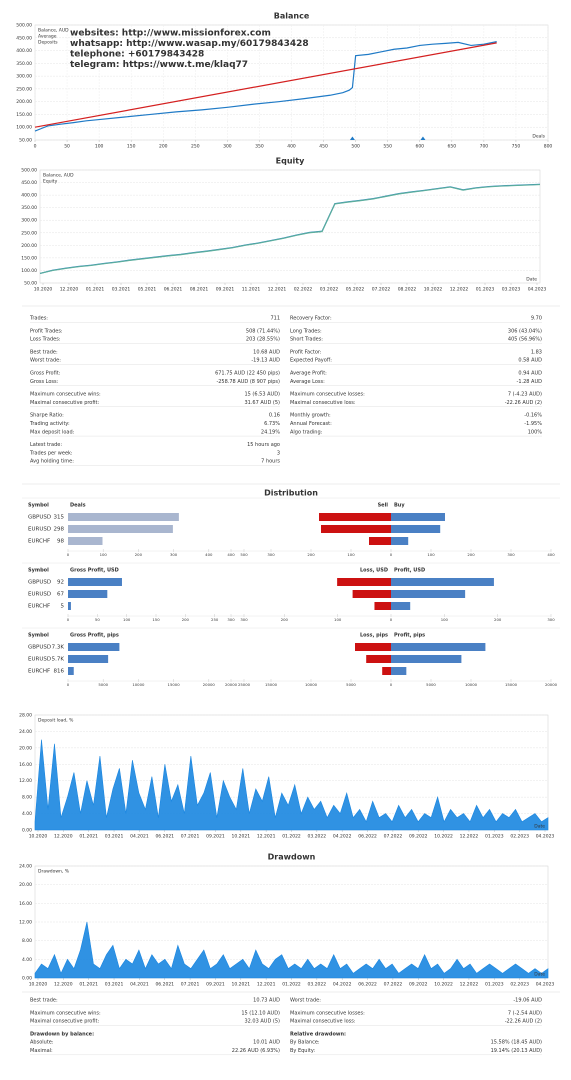  I want to click on stat-value: 24.19%, so click(270, 432).